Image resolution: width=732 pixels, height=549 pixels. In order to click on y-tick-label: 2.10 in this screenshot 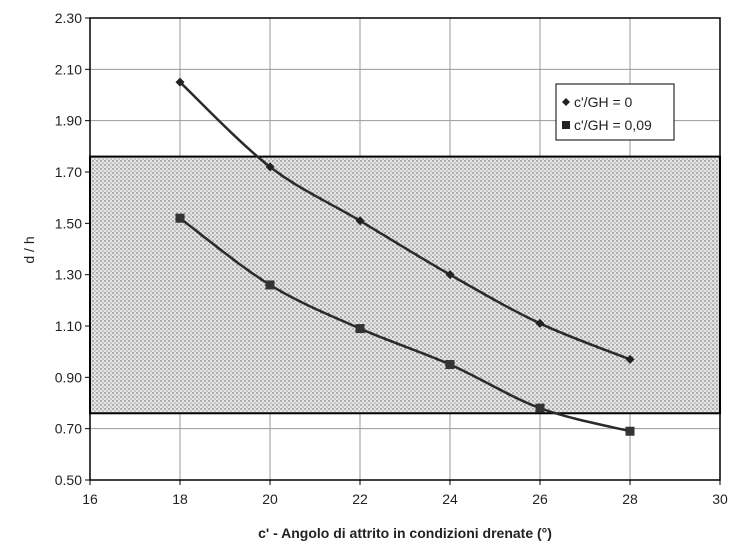, I will do `click(68, 69)`.